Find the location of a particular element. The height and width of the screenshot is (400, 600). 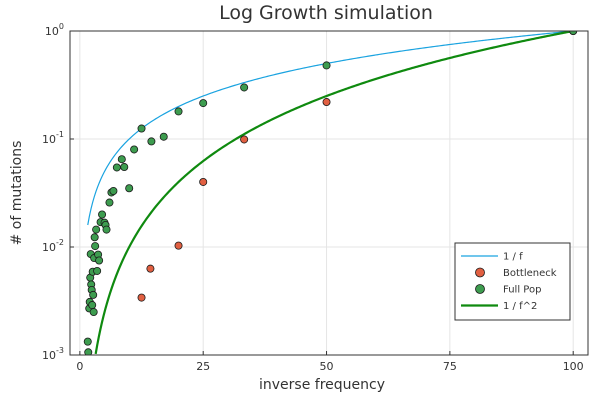

y-tick-label: 10⁰ is located at coordinates (54, 30).